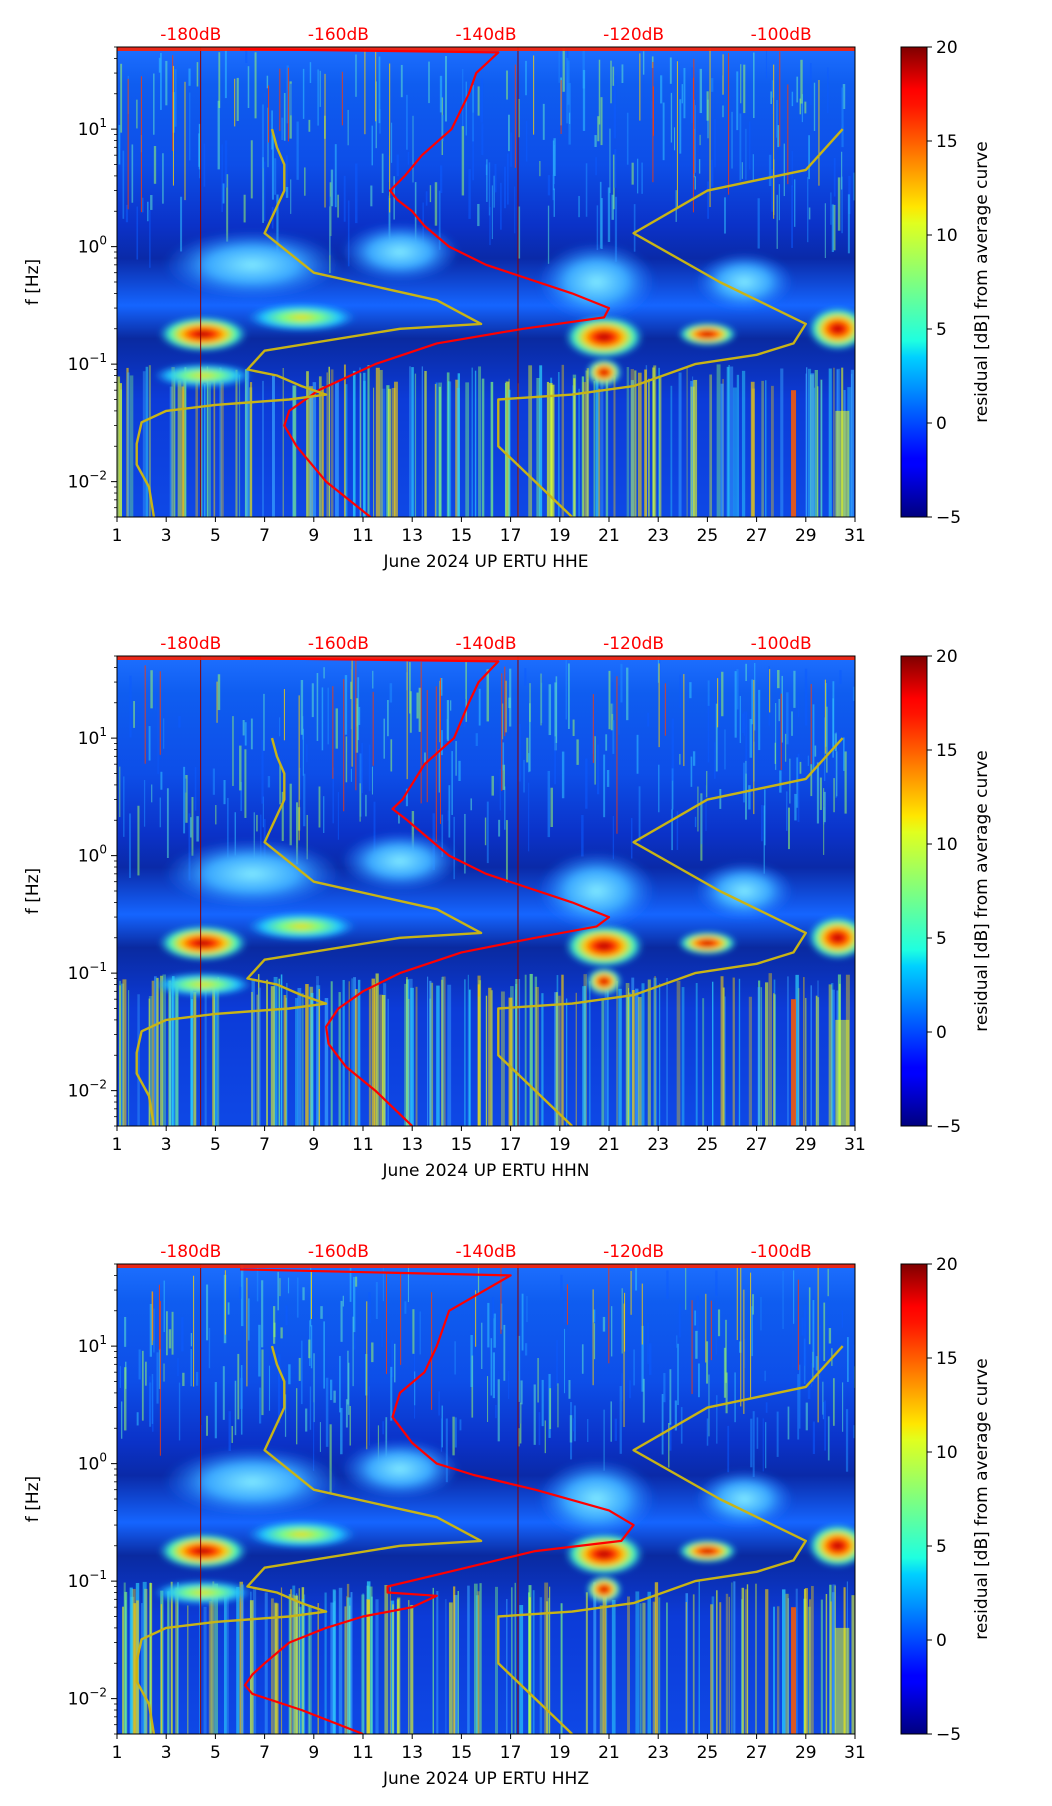 The height and width of the screenshot is (1806, 1052). Describe the element at coordinates (511, 1145) in the screenshot. I see `x-tick-label: 17` at that location.